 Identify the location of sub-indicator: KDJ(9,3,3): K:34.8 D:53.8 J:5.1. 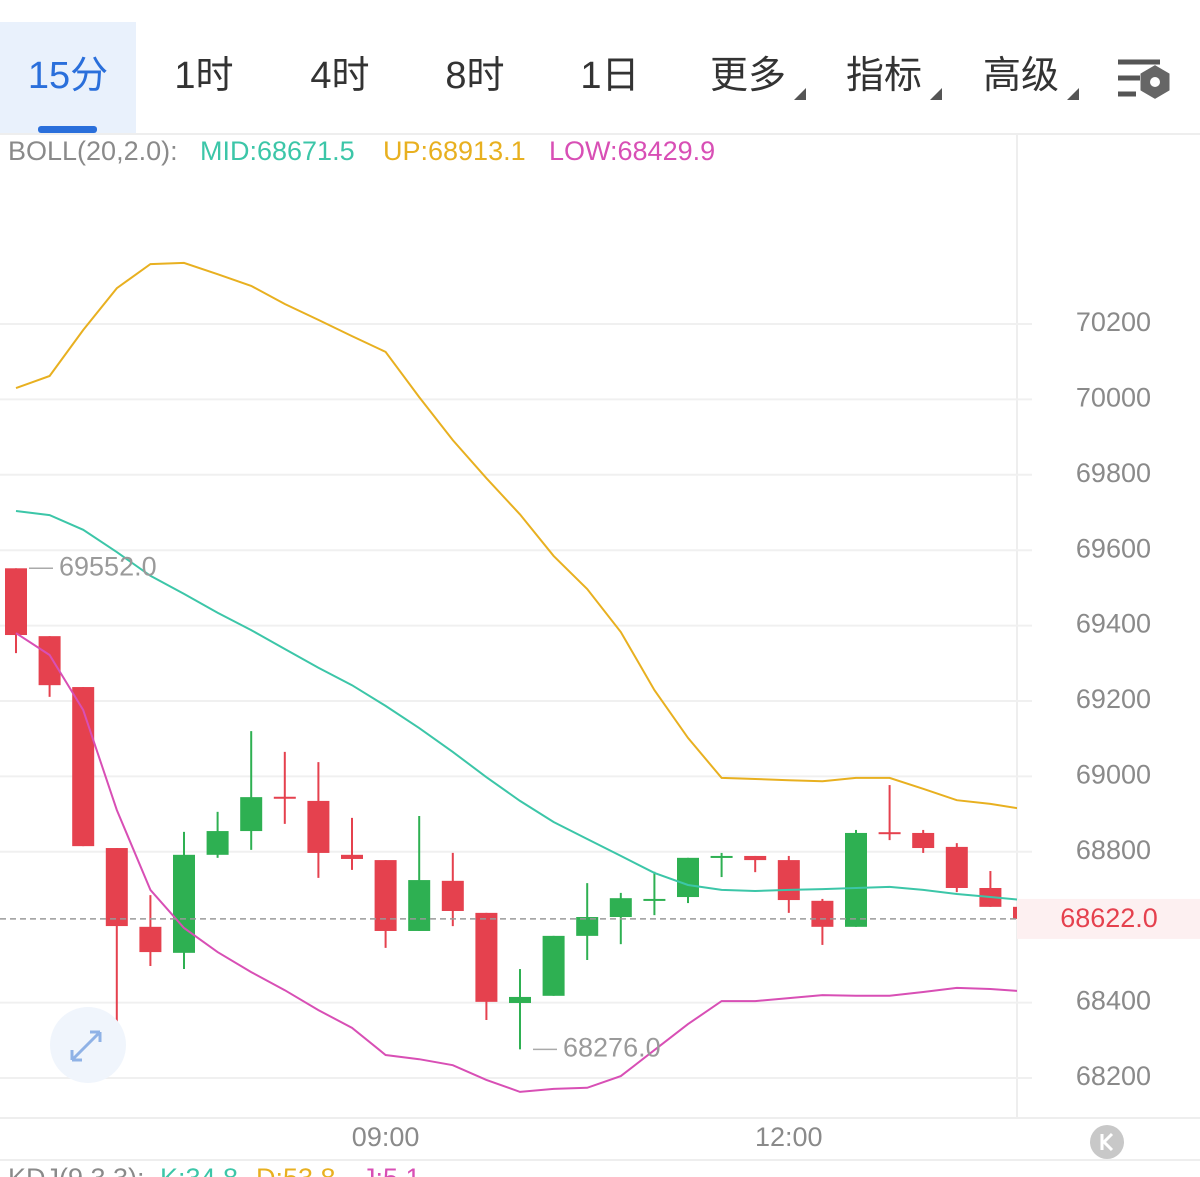
(214, 1170).